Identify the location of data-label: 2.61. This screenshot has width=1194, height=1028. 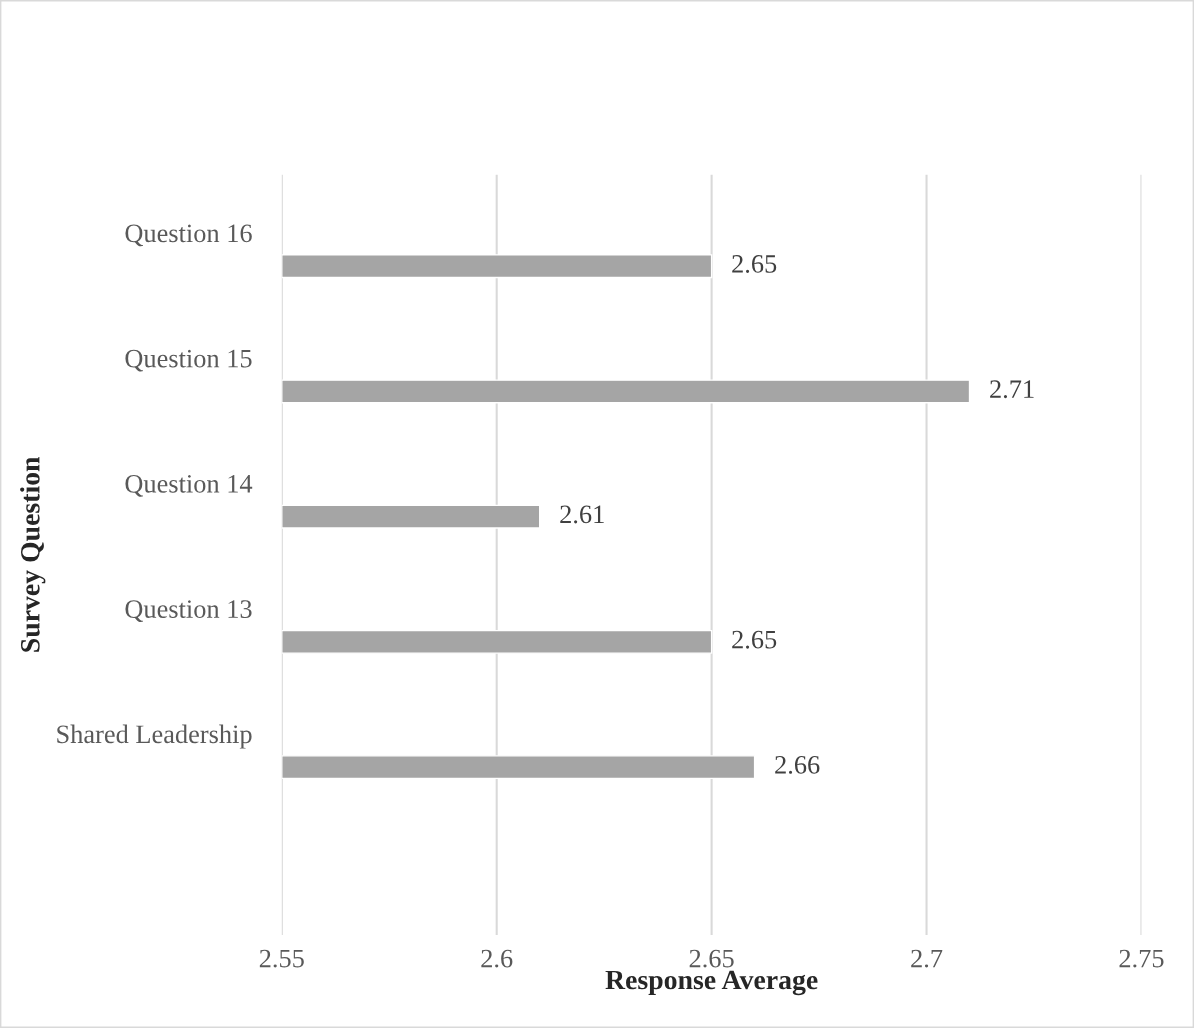
(582, 514).